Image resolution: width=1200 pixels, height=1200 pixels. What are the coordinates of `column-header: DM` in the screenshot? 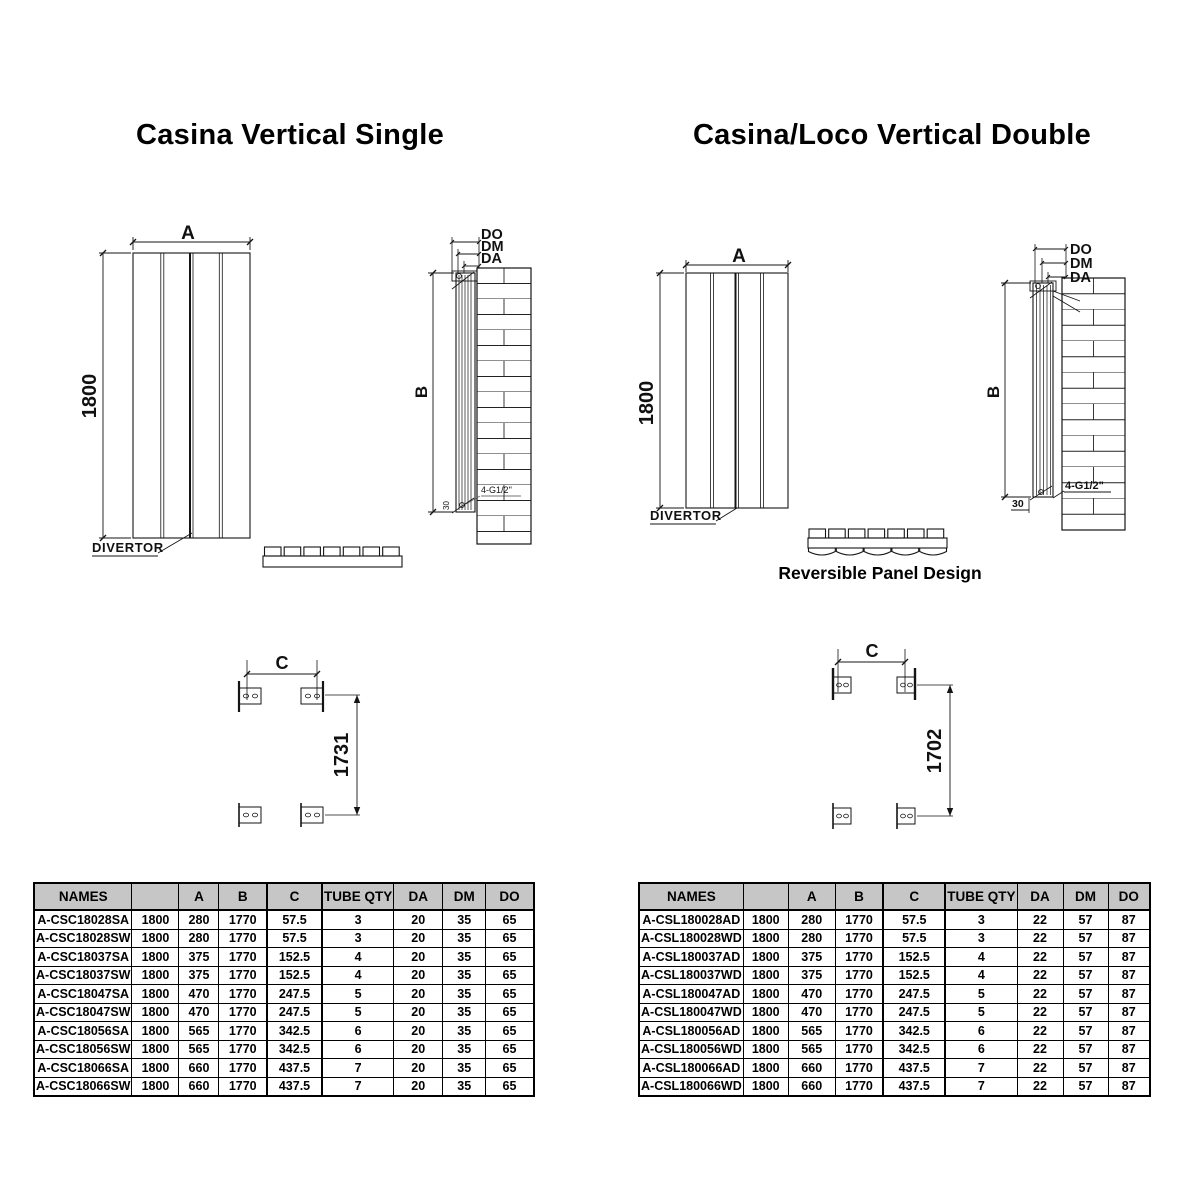 It's located at (1085, 896).